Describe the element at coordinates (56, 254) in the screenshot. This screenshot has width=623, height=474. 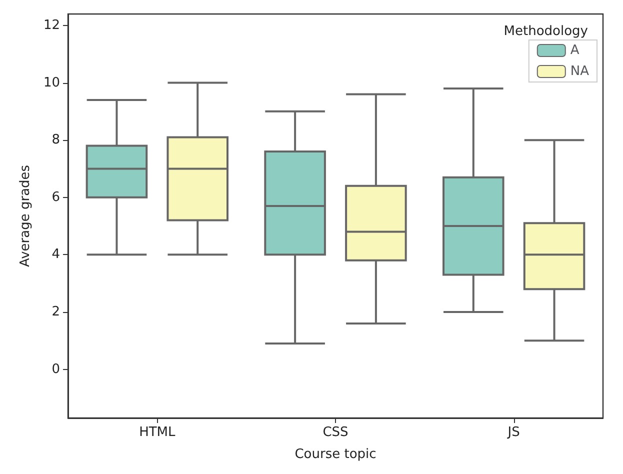
I see `y-tick-label: 4` at that location.